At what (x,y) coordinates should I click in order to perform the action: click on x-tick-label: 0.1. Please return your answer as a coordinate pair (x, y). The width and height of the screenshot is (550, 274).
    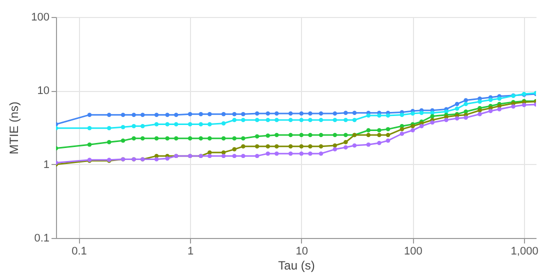
    Looking at the image, I should click on (79, 252).